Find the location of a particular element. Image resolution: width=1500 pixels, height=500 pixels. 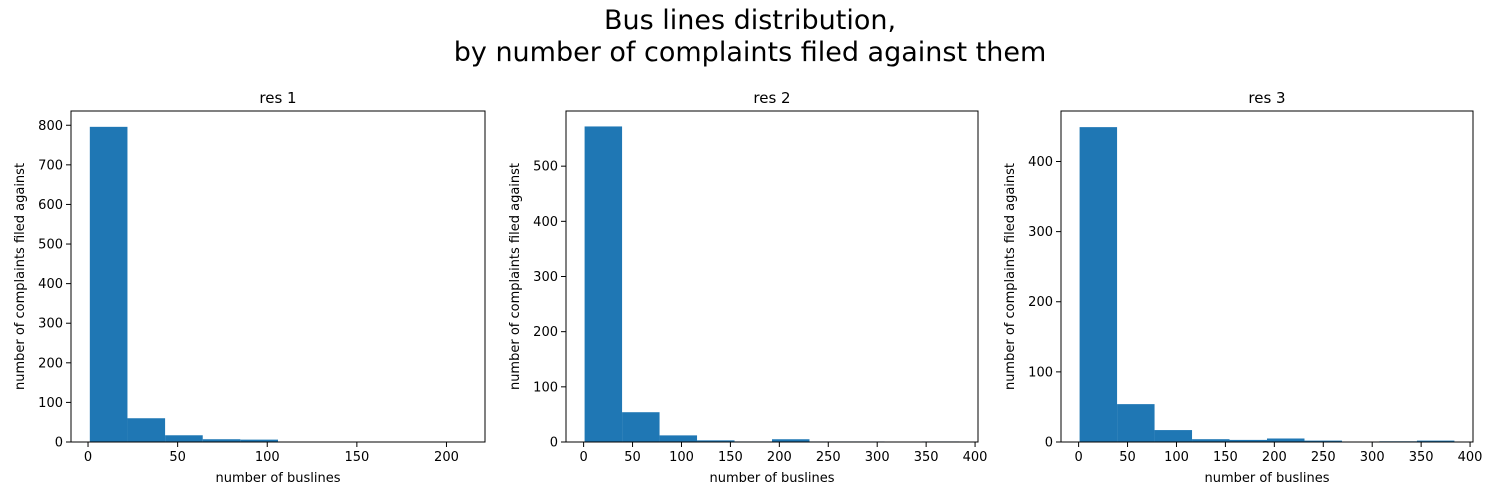

y-tick-label: 800 is located at coordinates (50, 126).